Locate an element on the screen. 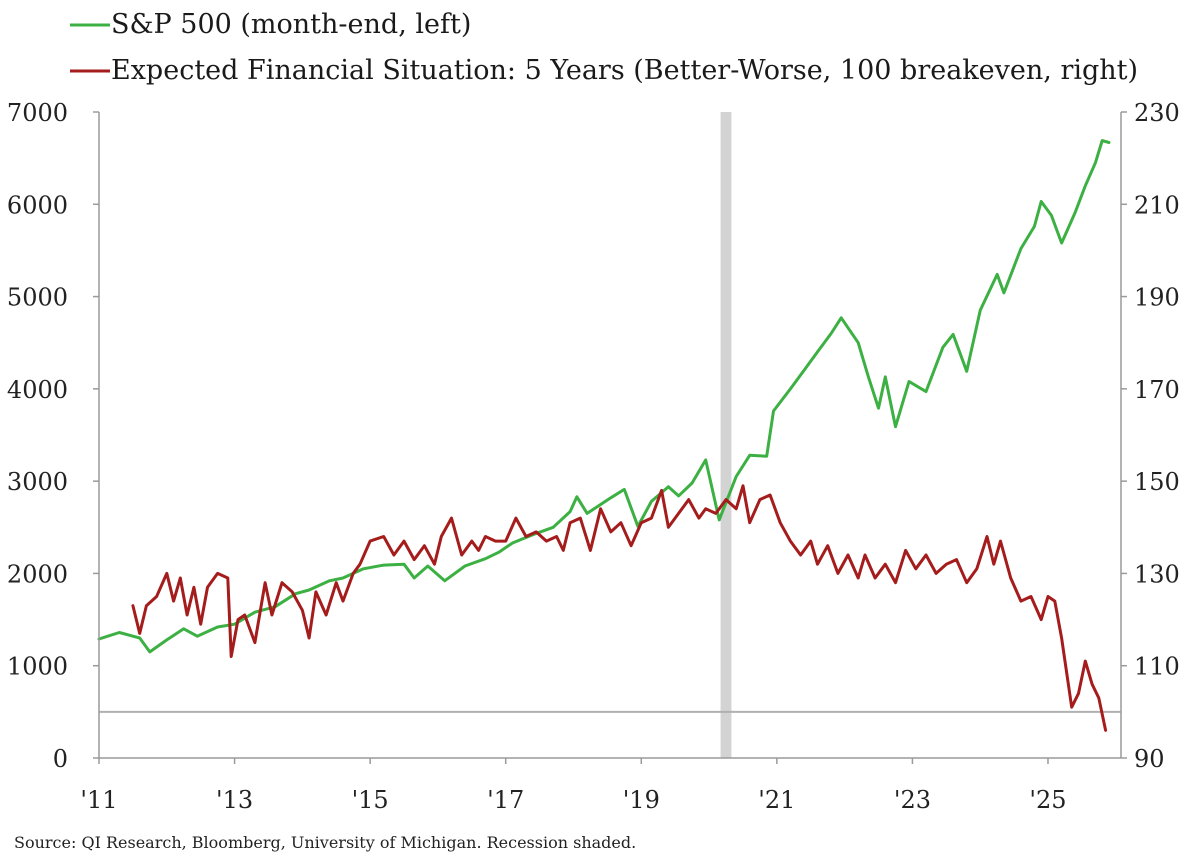 The width and height of the screenshot is (1200, 864). y-right-tick-label: 190 is located at coordinates (1157, 298).